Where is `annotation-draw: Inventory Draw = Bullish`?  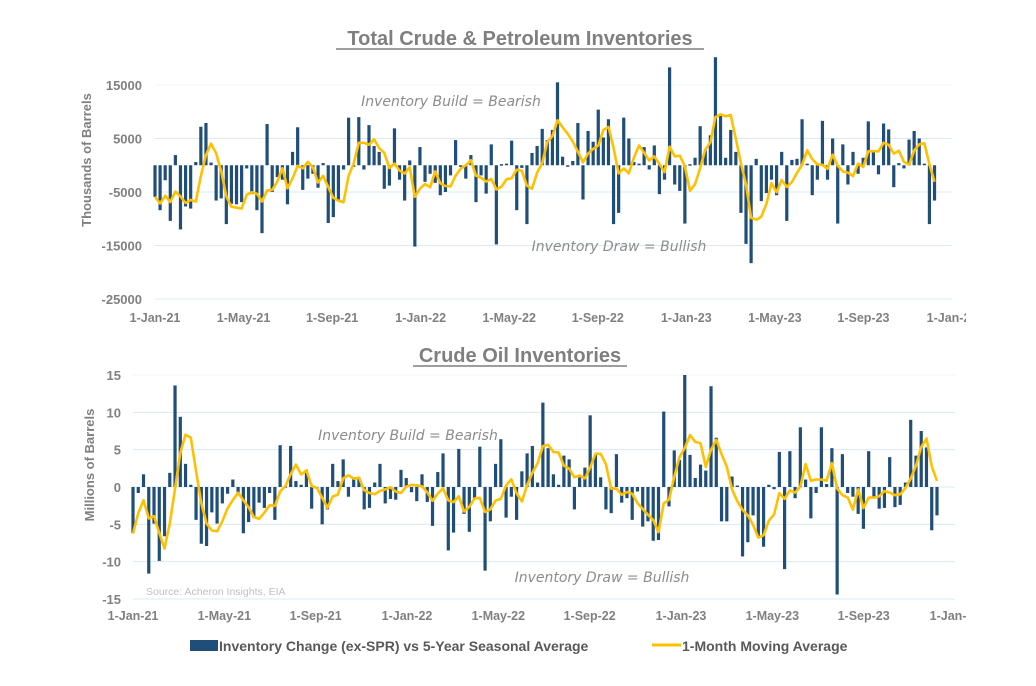
annotation-draw: Inventory Draw = Bullish is located at coordinates (619, 247).